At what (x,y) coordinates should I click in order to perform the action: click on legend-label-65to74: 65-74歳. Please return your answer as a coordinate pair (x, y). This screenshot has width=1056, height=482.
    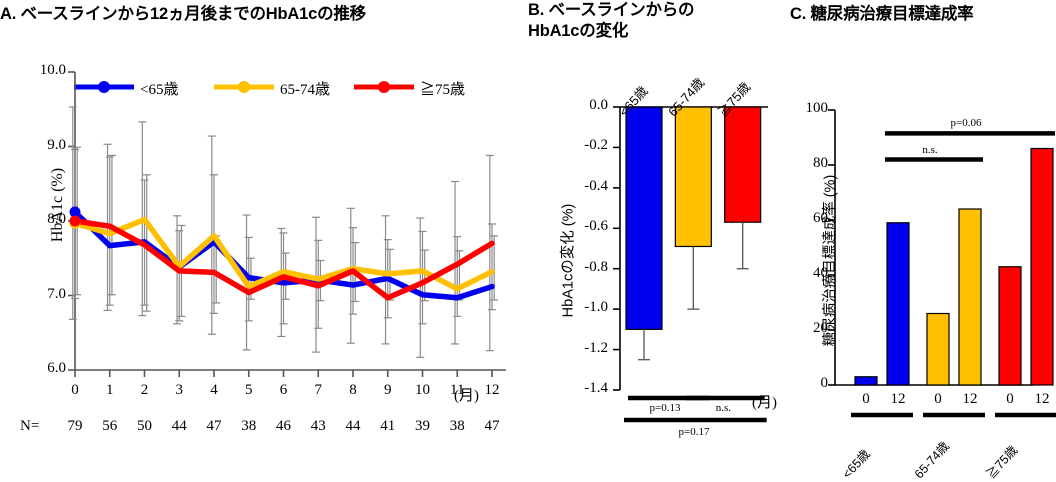
    Looking at the image, I should click on (305, 90).